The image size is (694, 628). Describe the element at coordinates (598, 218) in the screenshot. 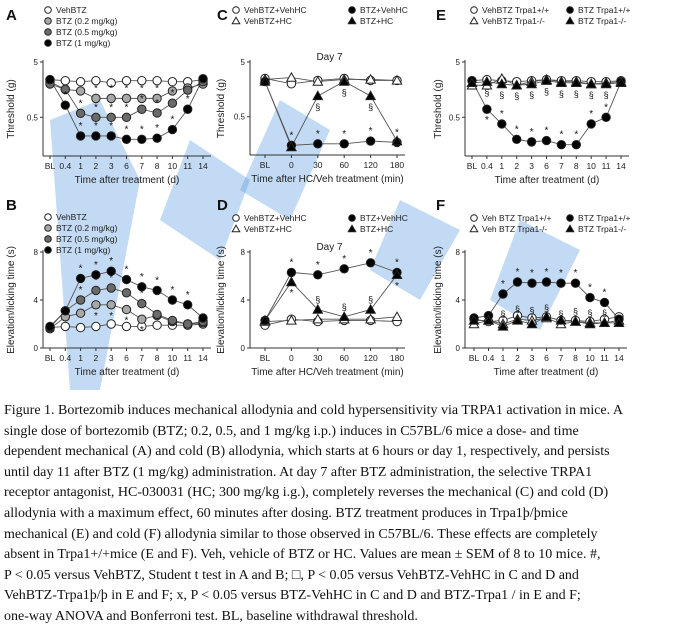

I see `legend-item: BTZ Trpa1+/+` at that location.